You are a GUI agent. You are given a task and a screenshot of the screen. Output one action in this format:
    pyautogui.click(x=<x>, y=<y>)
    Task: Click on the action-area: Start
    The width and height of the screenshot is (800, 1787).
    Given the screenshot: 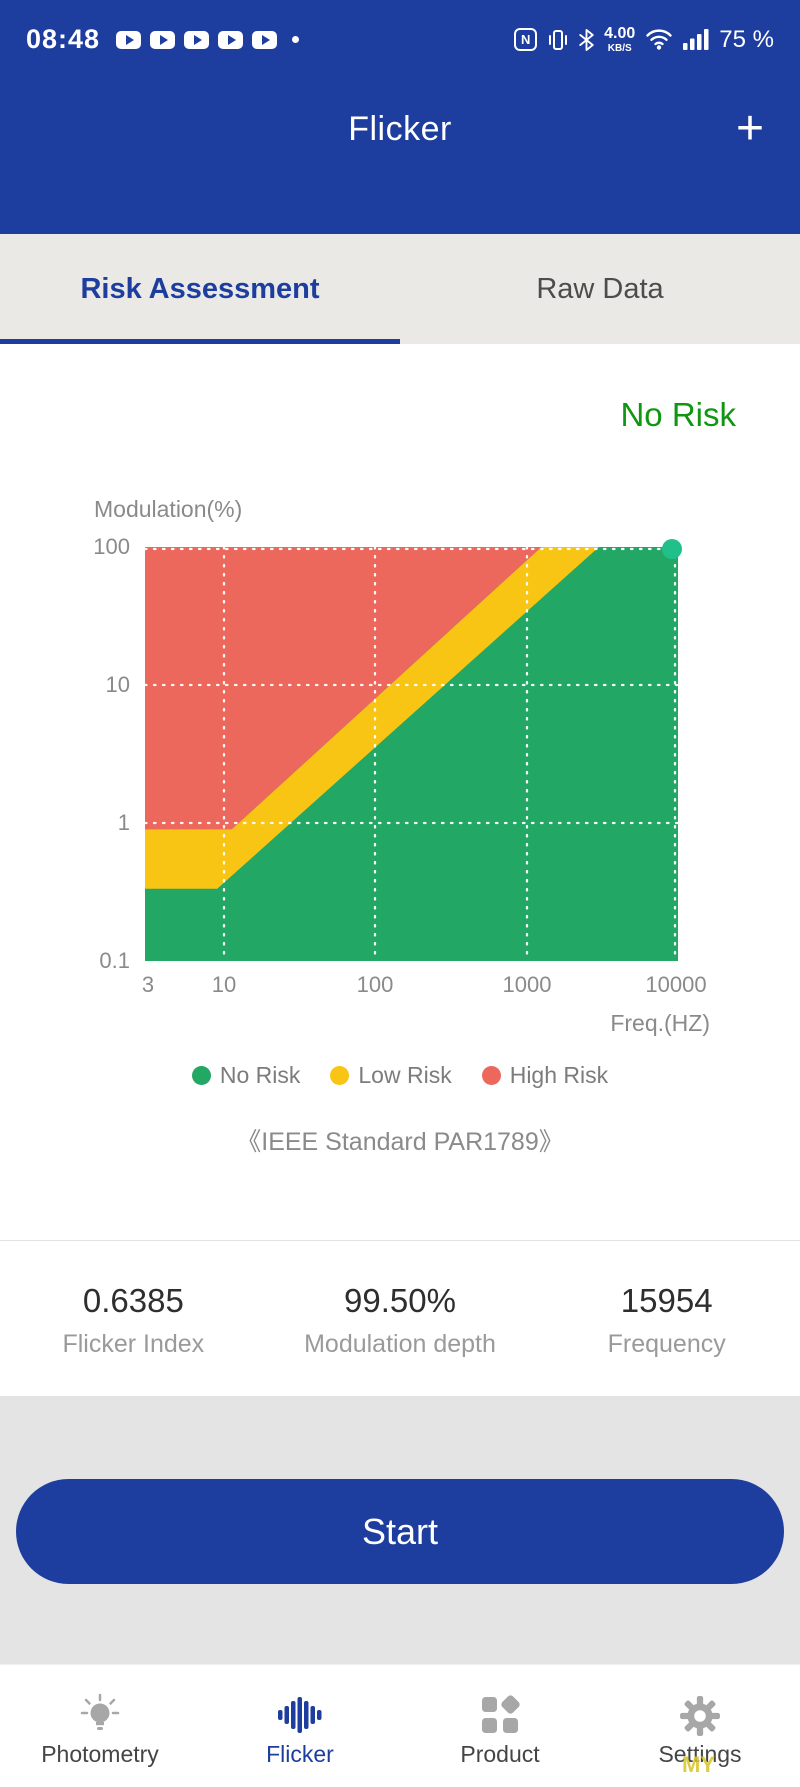 What is the action you would take?
    pyautogui.click(x=400, y=1530)
    